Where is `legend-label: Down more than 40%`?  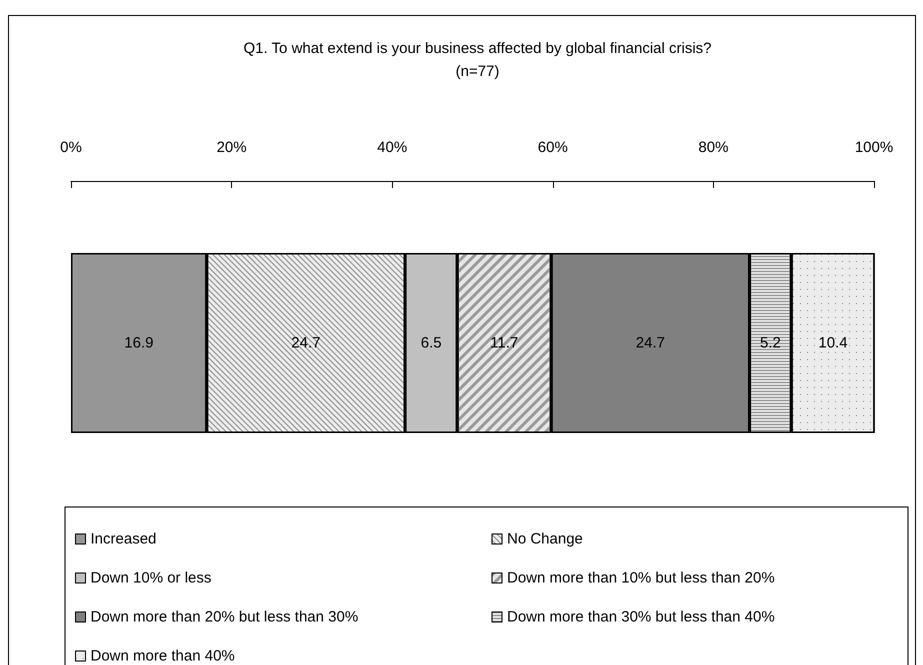
legend-label: Down more than 40% is located at coordinates (162, 656).